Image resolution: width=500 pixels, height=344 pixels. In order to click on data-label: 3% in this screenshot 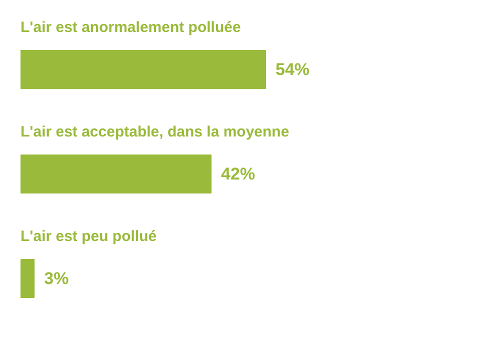, I will do `click(56, 278)`.